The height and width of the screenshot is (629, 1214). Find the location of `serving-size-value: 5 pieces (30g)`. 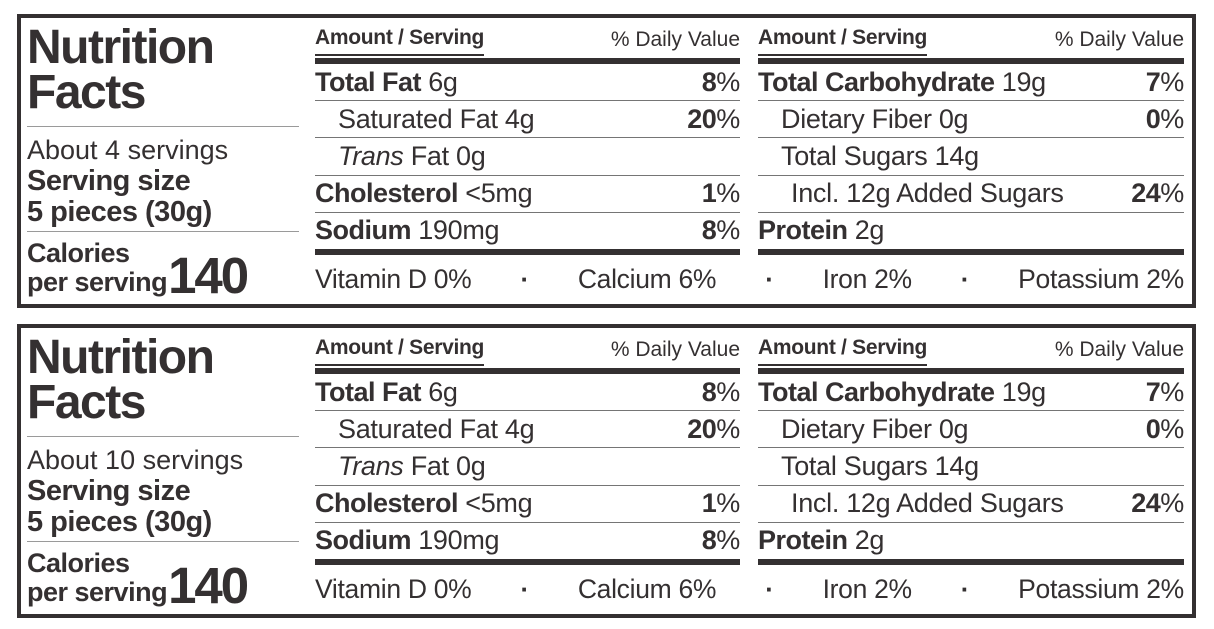

serving-size-value: 5 pieces (30g) is located at coordinates (119, 521).